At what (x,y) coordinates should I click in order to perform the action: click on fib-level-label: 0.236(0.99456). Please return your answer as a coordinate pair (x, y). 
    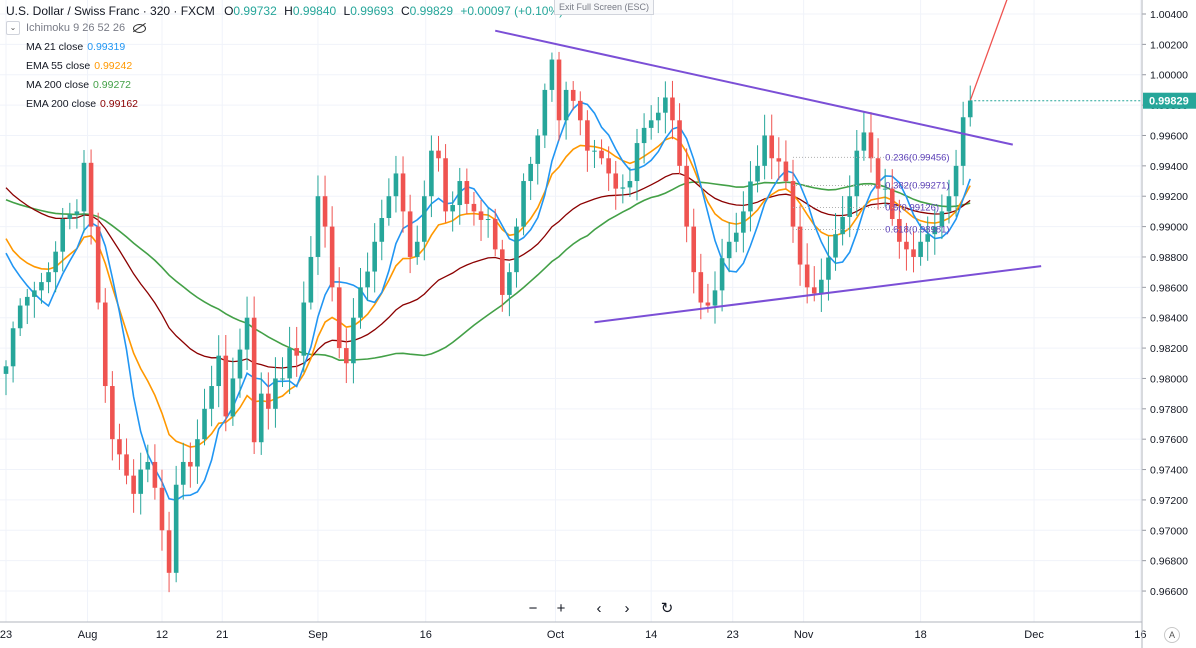
    Looking at the image, I should click on (917, 157).